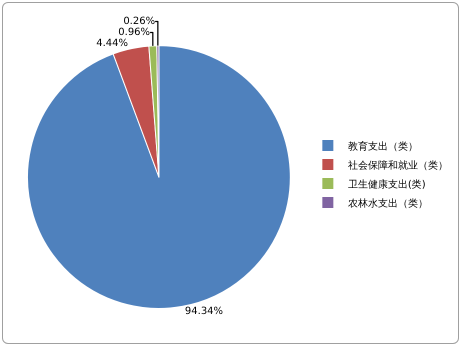 The height and width of the screenshot is (348, 463). Describe the element at coordinates (112, 43) in the screenshot. I see `data-label: 4.44%` at that location.